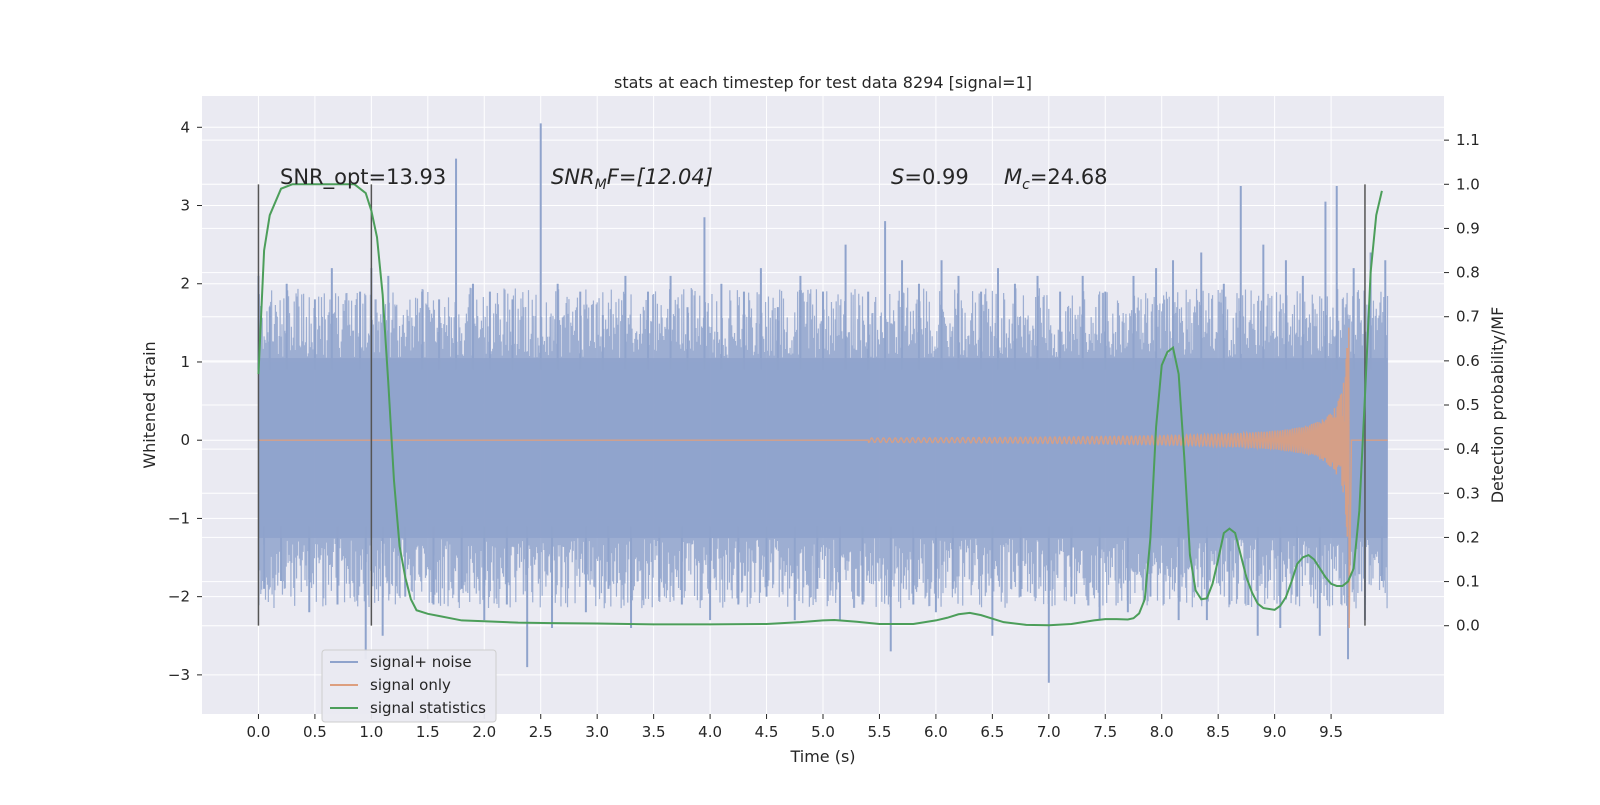 This screenshot has width=1600, height=805. I want to click on y-tick-label: −2, so click(179, 597).